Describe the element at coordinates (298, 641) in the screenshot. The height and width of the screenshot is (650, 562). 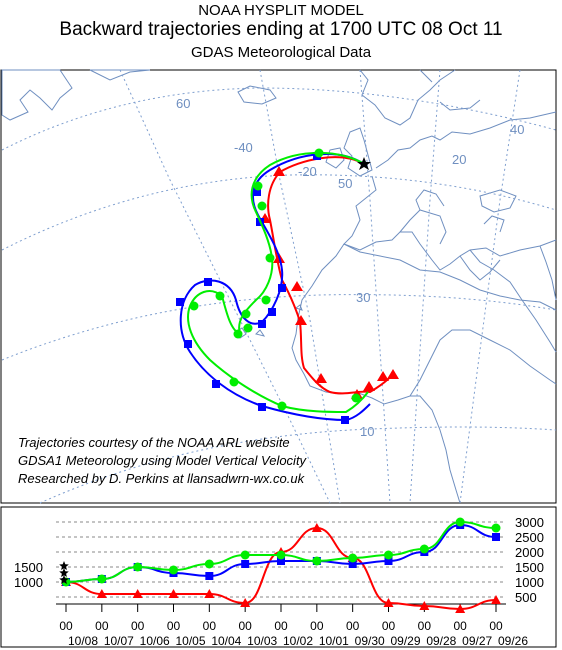
I see `xlabel-date: 10/02` at that location.